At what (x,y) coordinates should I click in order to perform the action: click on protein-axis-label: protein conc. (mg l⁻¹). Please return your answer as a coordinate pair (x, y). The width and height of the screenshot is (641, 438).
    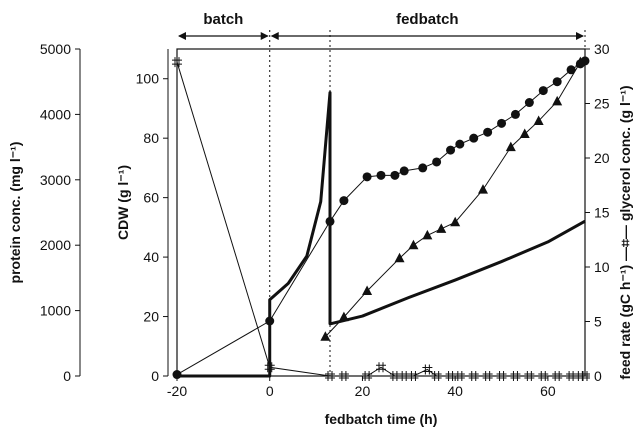
    Looking at the image, I should click on (15, 213).